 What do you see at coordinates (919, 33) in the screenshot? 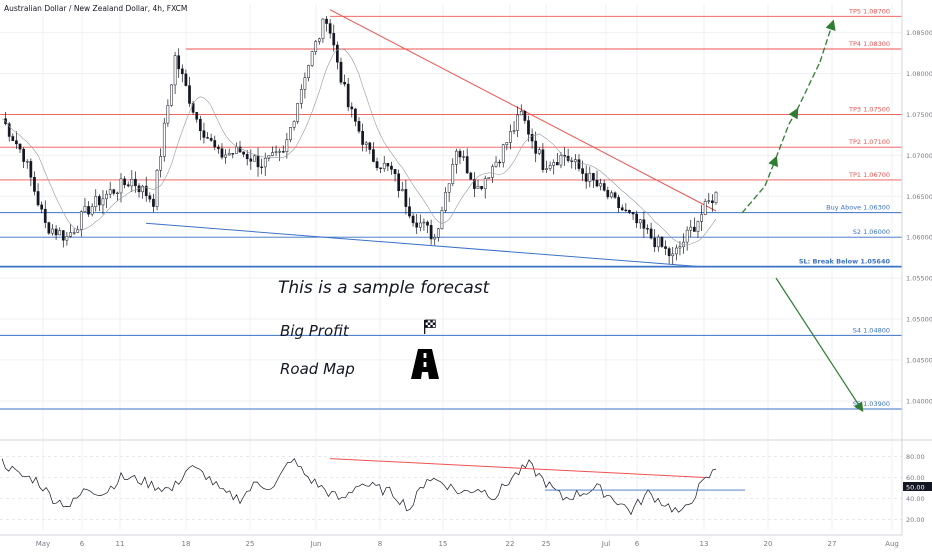
I see `price-tick-label: 1.08500` at bounding box center [919, 33].